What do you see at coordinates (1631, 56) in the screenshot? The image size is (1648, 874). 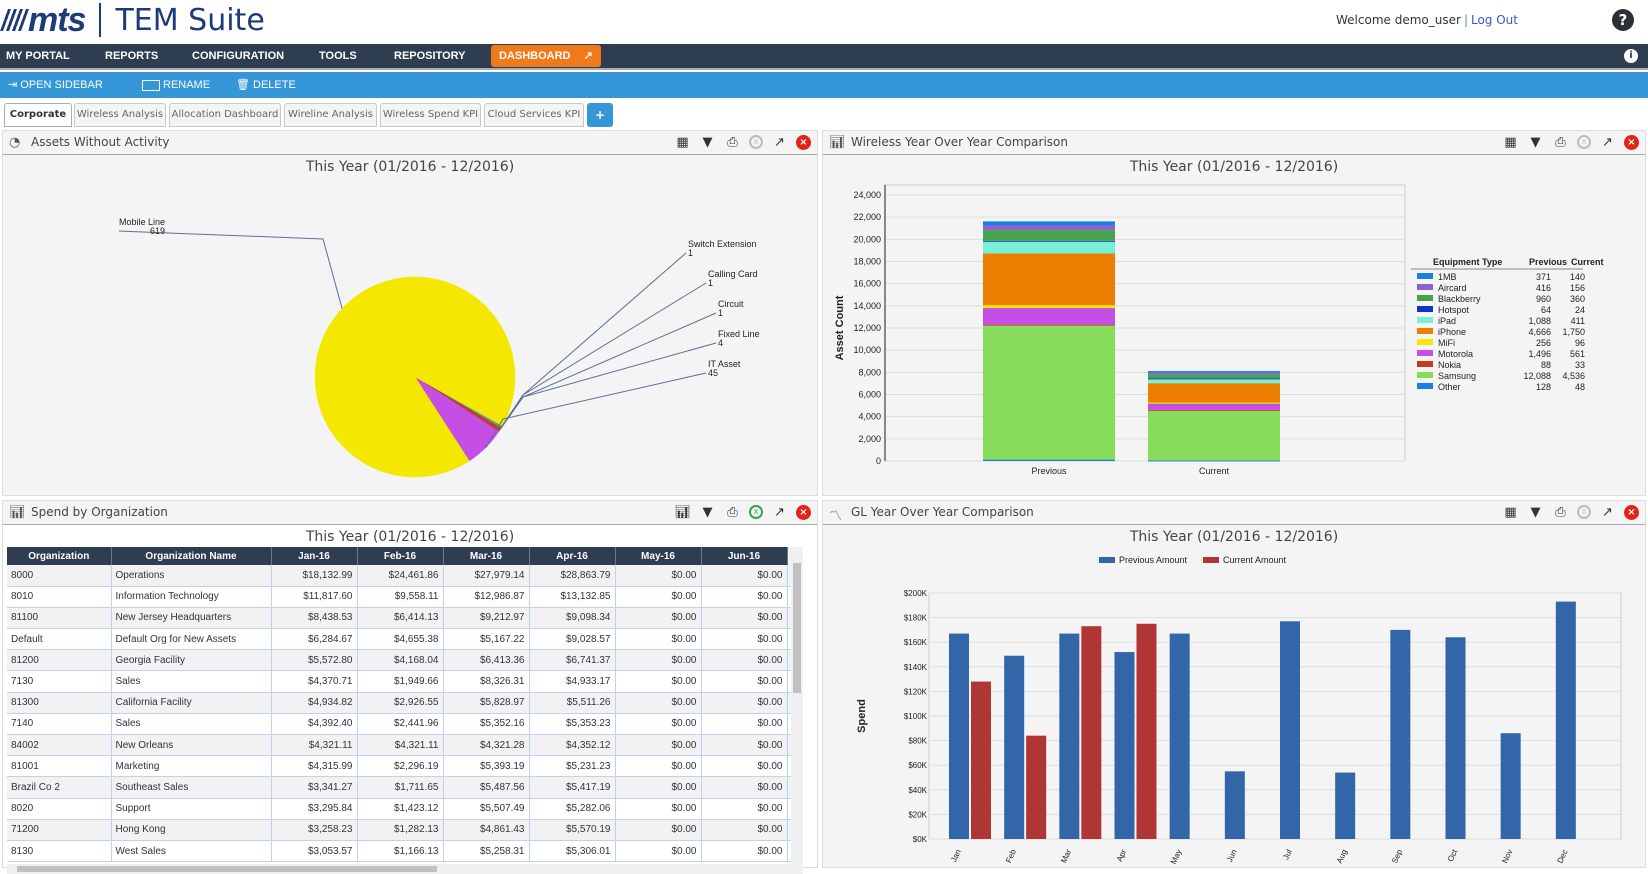 I see `info-icon: i` at bounding box center [1631, 56].